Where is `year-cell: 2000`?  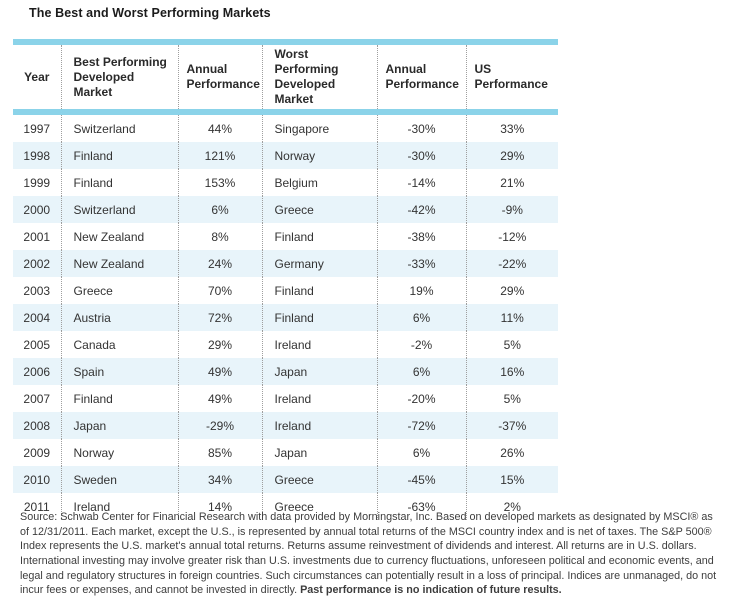
year-cell: 2000 is located at coordinates (37, 209).